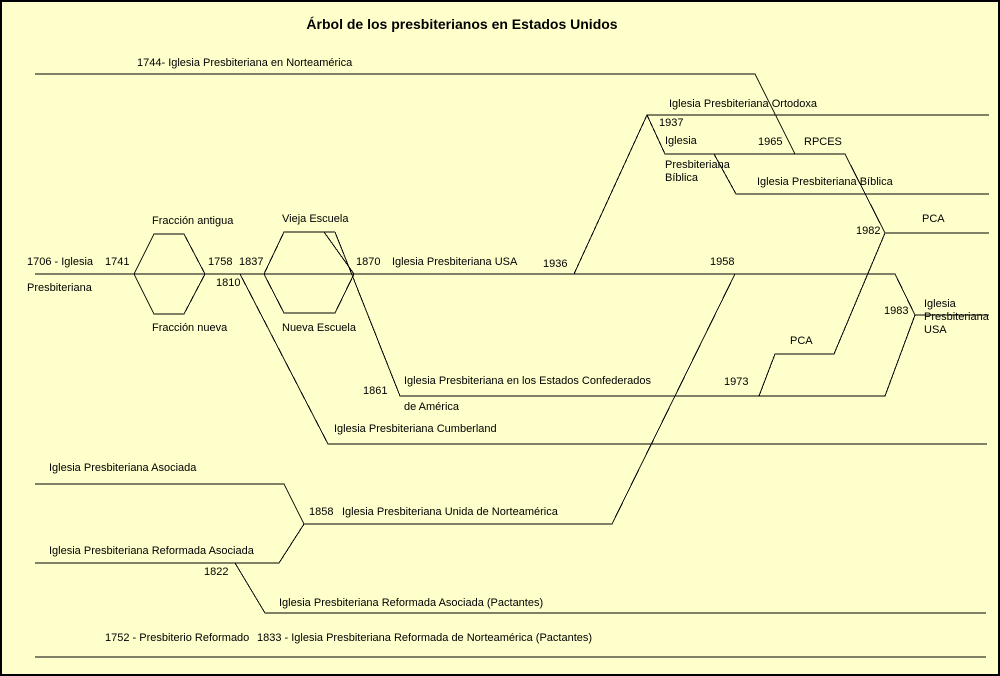  I want to click on label-1837: 1837, so click(251, 262).